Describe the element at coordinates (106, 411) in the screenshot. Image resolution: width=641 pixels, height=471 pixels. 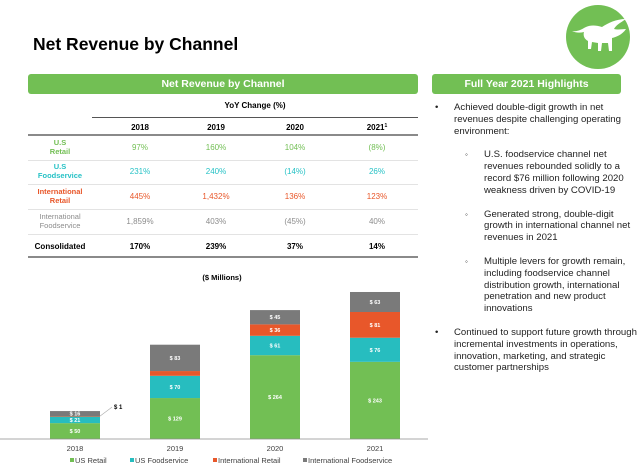
I see `callout-leader-line` at that location.